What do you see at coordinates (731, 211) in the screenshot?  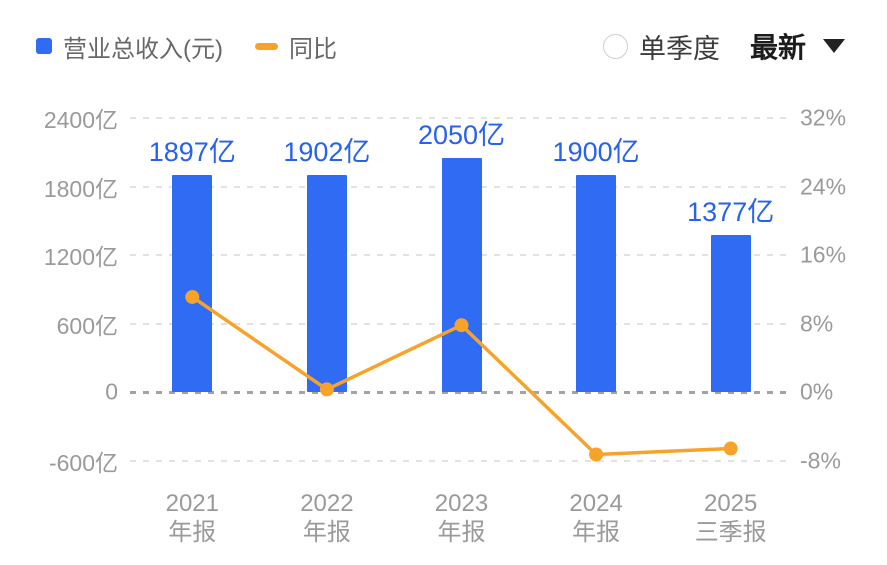 I see `revenue-bar-value-label: 1377亿` at bounding box center [731, 211].